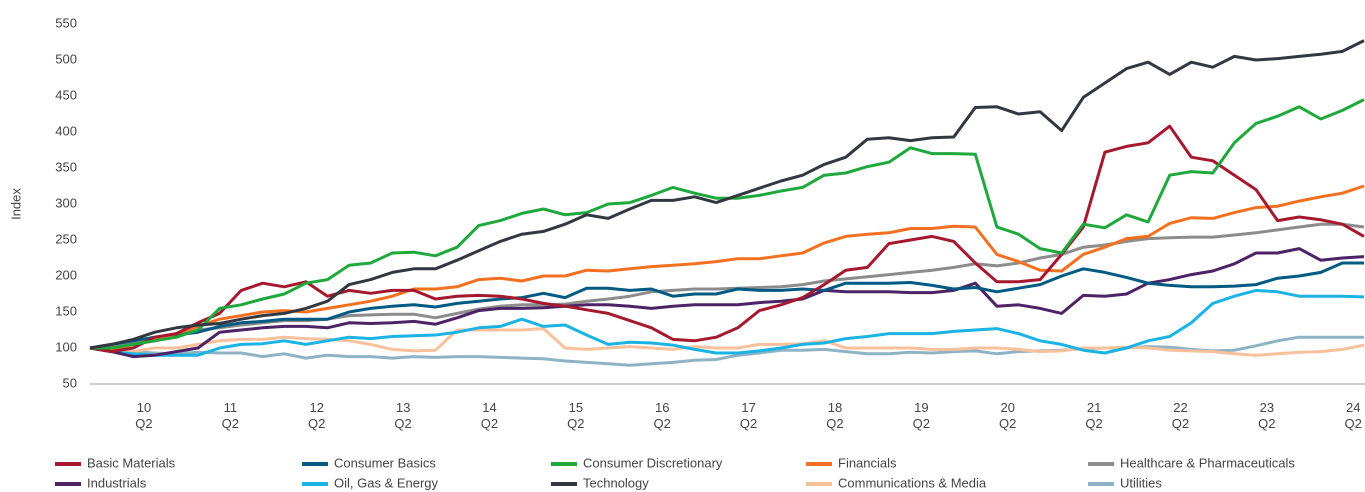 This screenshot has height=492, width=1365. Describe the element at coordinates (66, 58) in the screenshot. I see `y-tick-label: 500` at that location.